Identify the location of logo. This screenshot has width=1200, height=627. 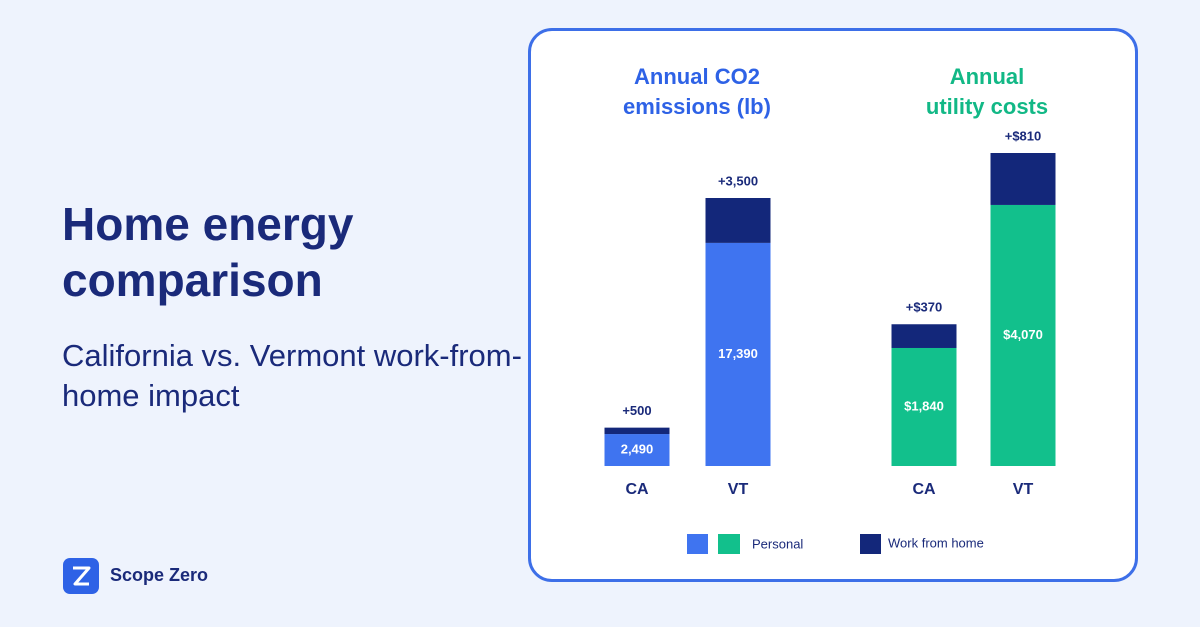
(81, 576).